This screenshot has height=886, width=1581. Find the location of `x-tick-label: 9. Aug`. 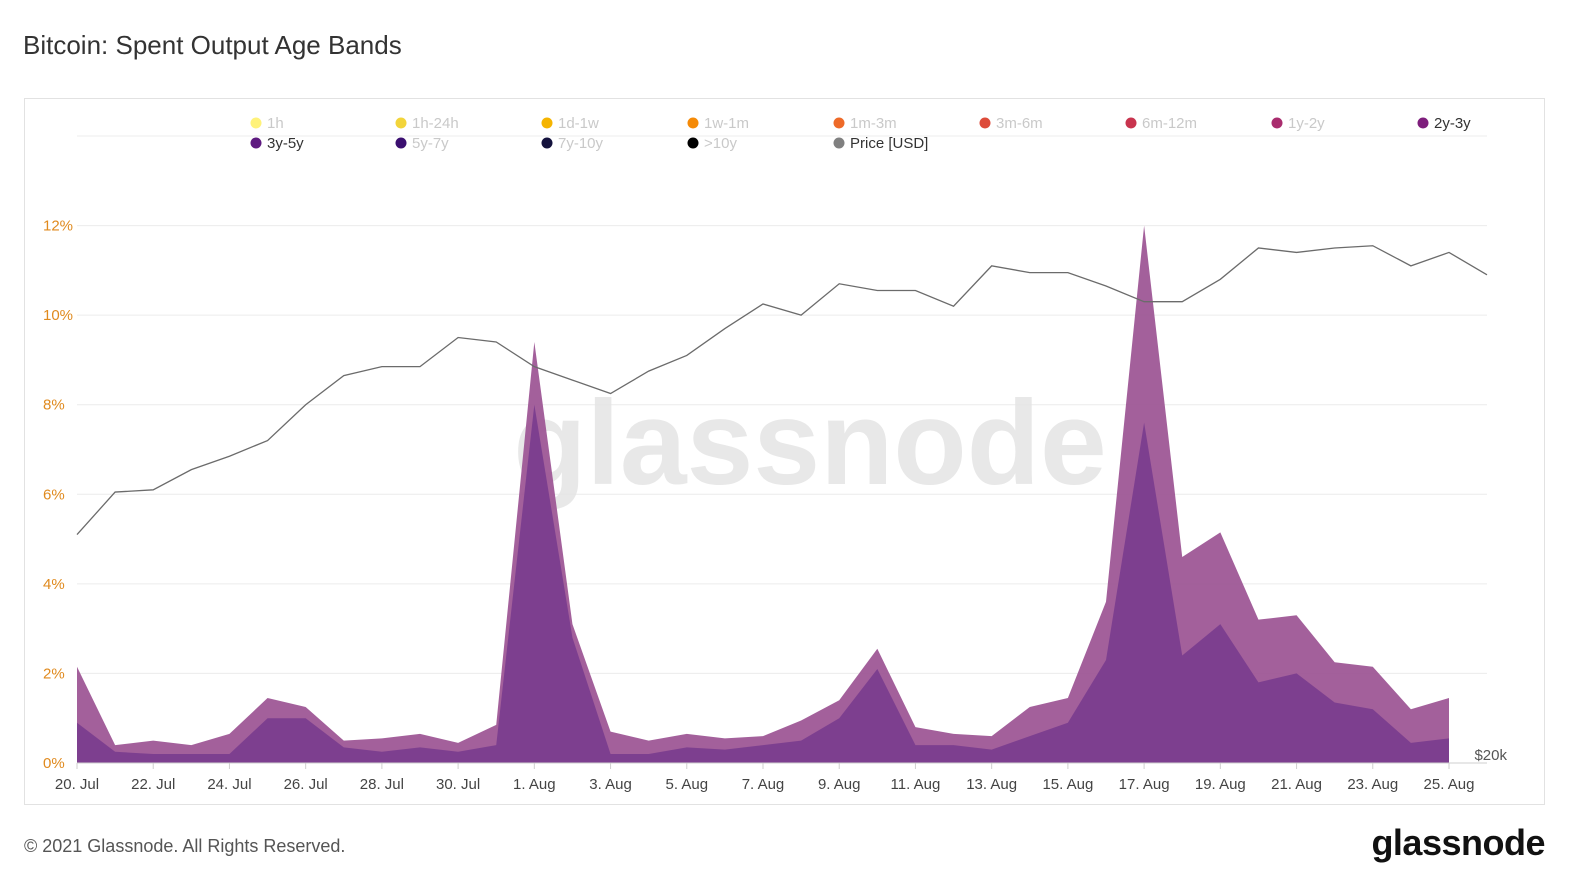

x-tick-label: 9. Aug is located at coordinates (839, 784).